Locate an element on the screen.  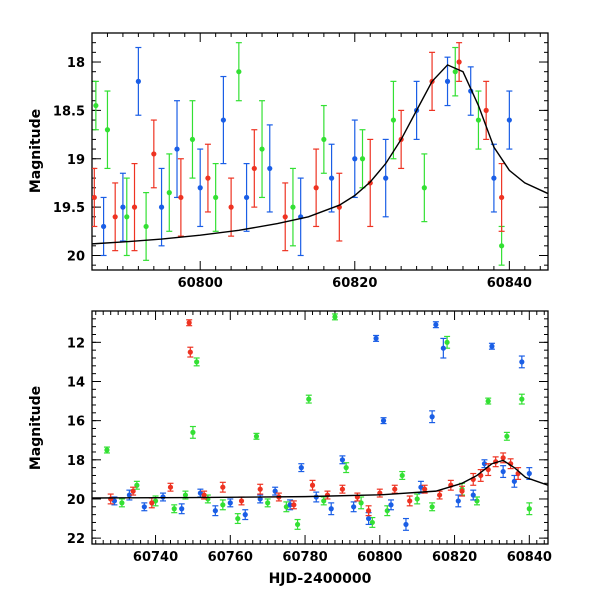
y-tick-label: 22 is located at coordinates (76, 539).